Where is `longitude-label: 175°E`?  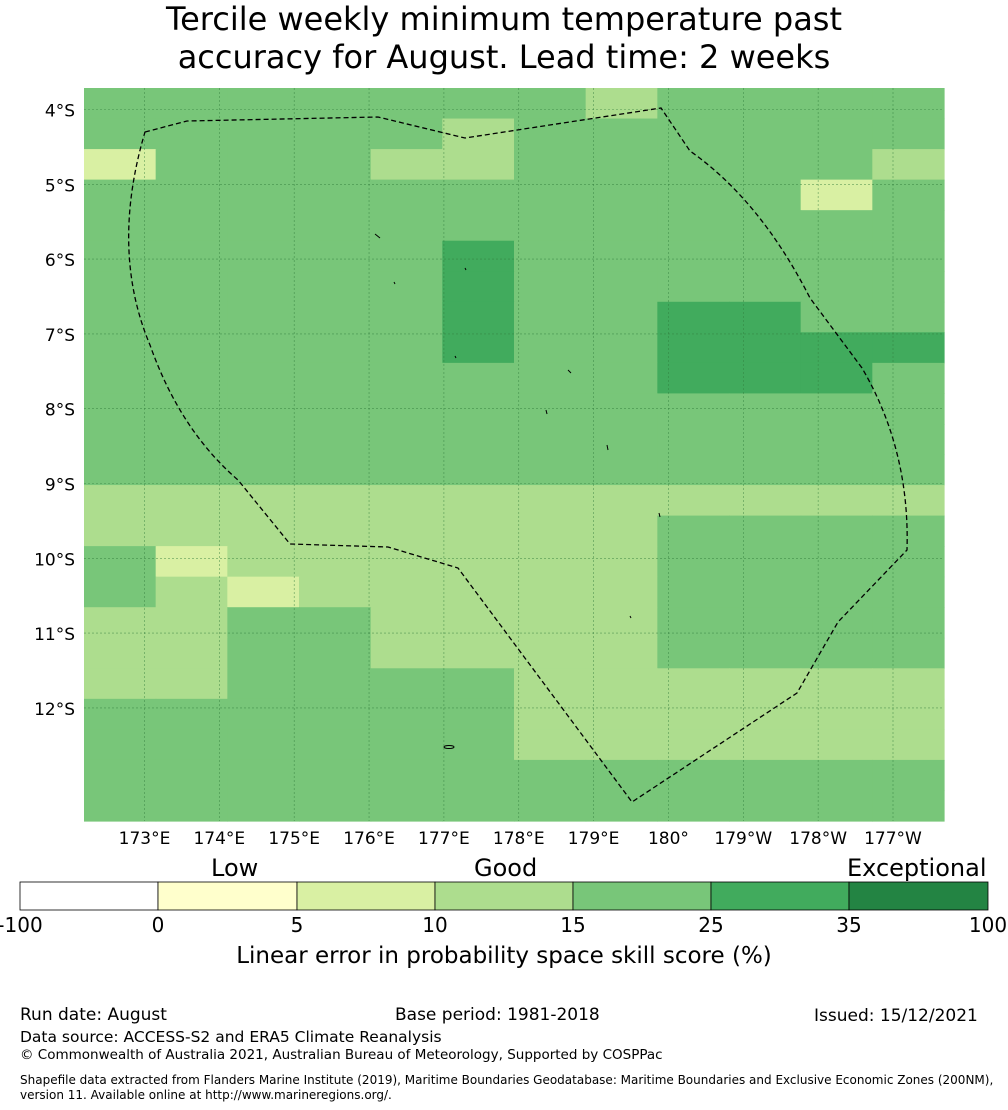 longitude-label: 175°E is located at coordinates (294, 839).